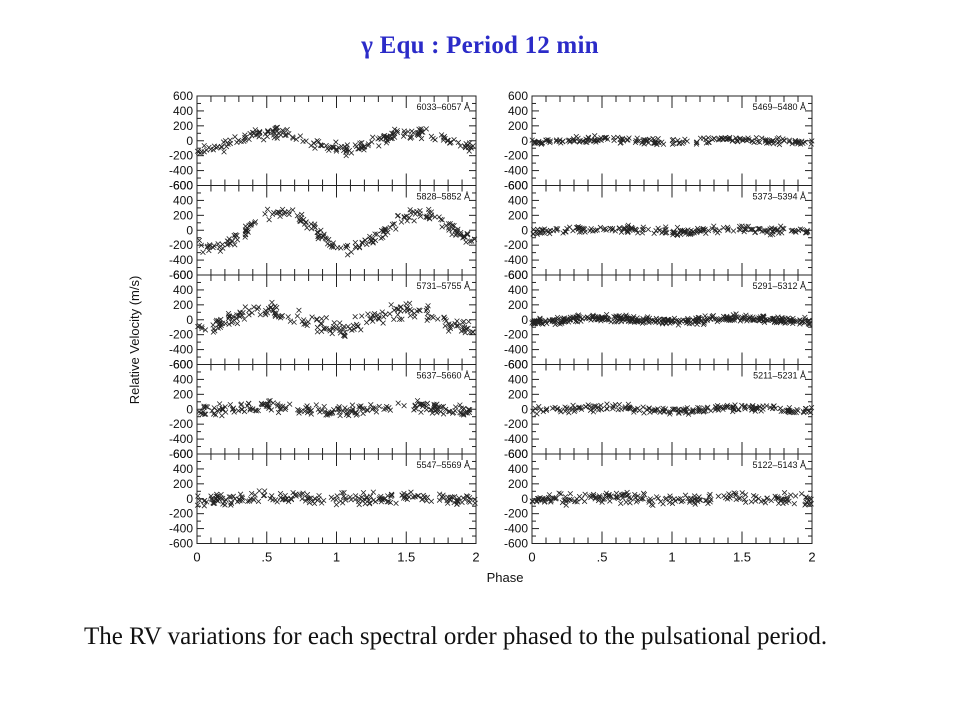 Image resolution: width=960 pixels, height=720 pixels. Describe the element at coordinates (181, 514) in the screenshot. I see `y-tick-label: -200` at that location.